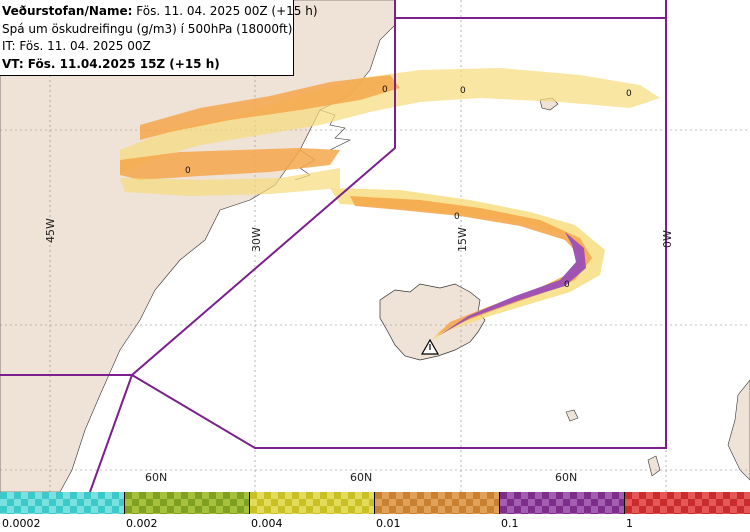  I want to click on legend-bin-yellow, so click(312, 503).